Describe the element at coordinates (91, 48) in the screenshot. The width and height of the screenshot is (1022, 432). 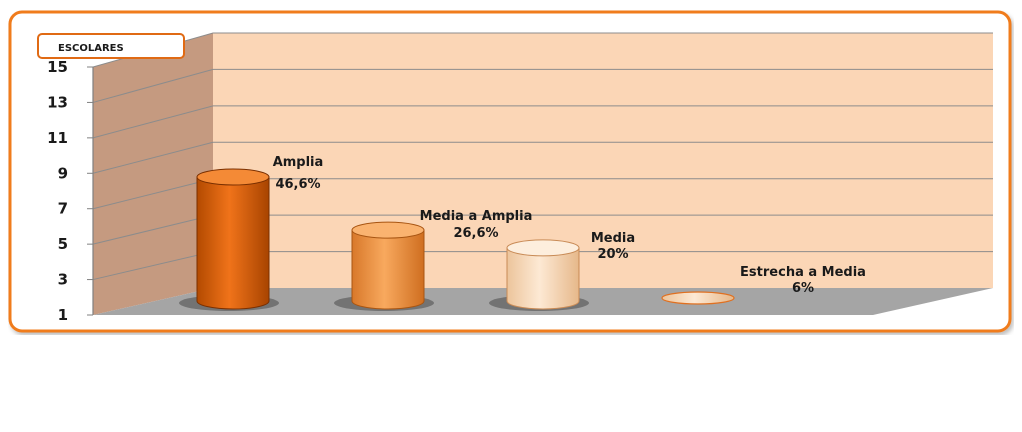
I see `legend-label: ESCOLARES` at that location.